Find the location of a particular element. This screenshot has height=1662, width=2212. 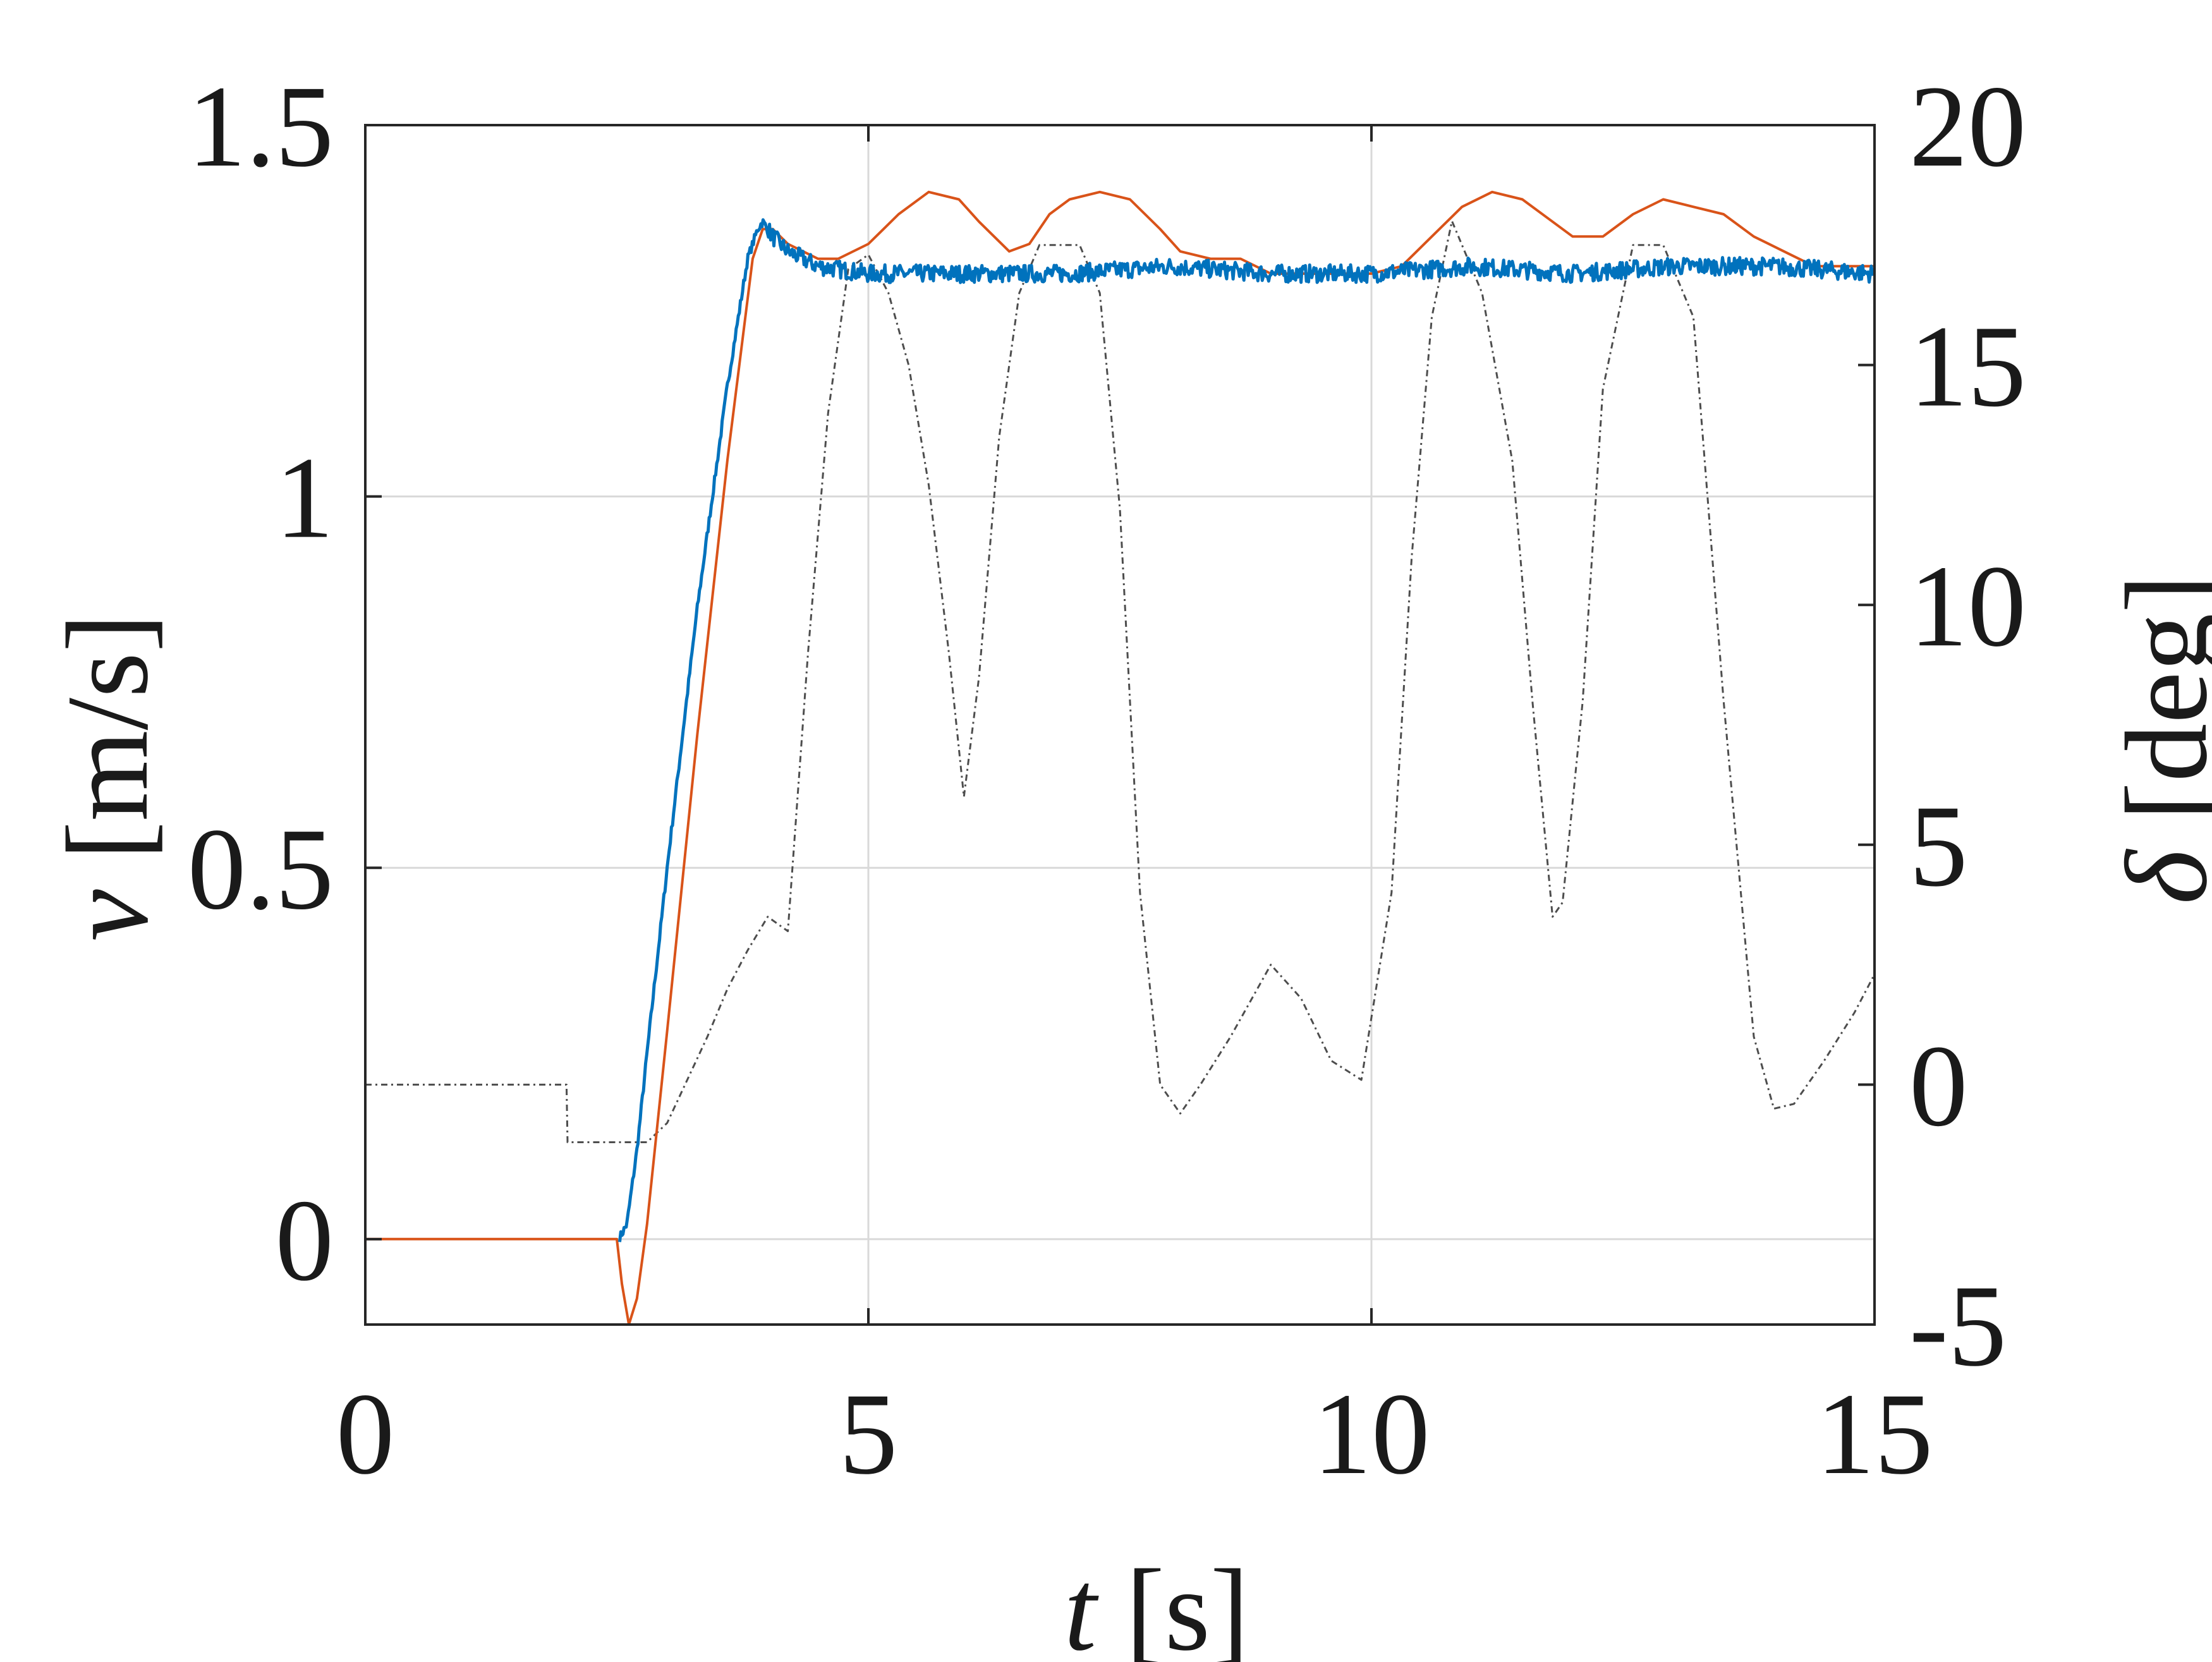

x-axis-unit: [s] is located at coordinates (1173, 1604).